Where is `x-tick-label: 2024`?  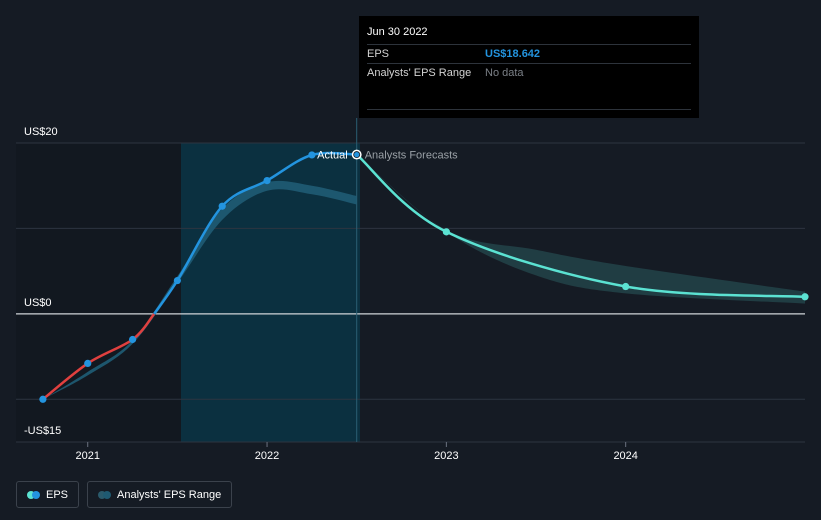
x-tick-label: 2024 is located at coordinates (625, 456).